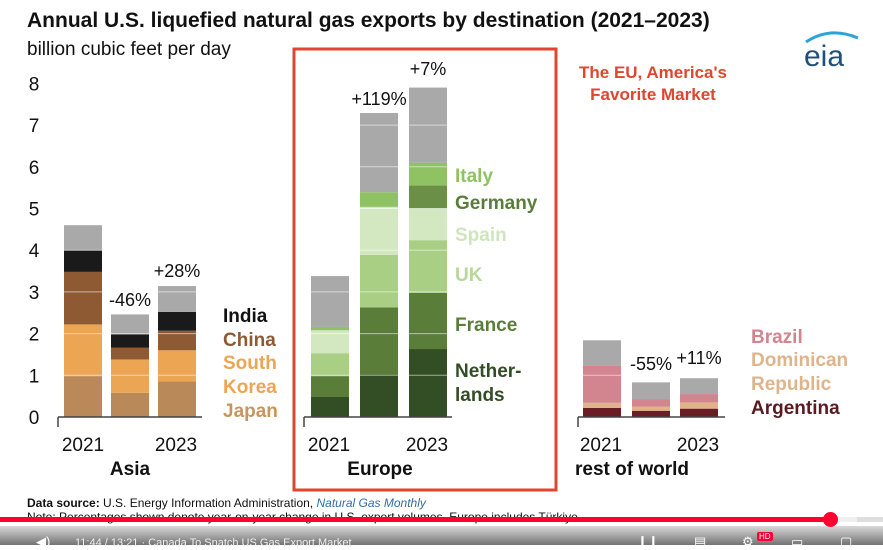 The height and width of the screenshot is (550, 883). Describe the element at coordinates (34, 126) in the screenshot. I see `y-tick-label: 7` at that location.